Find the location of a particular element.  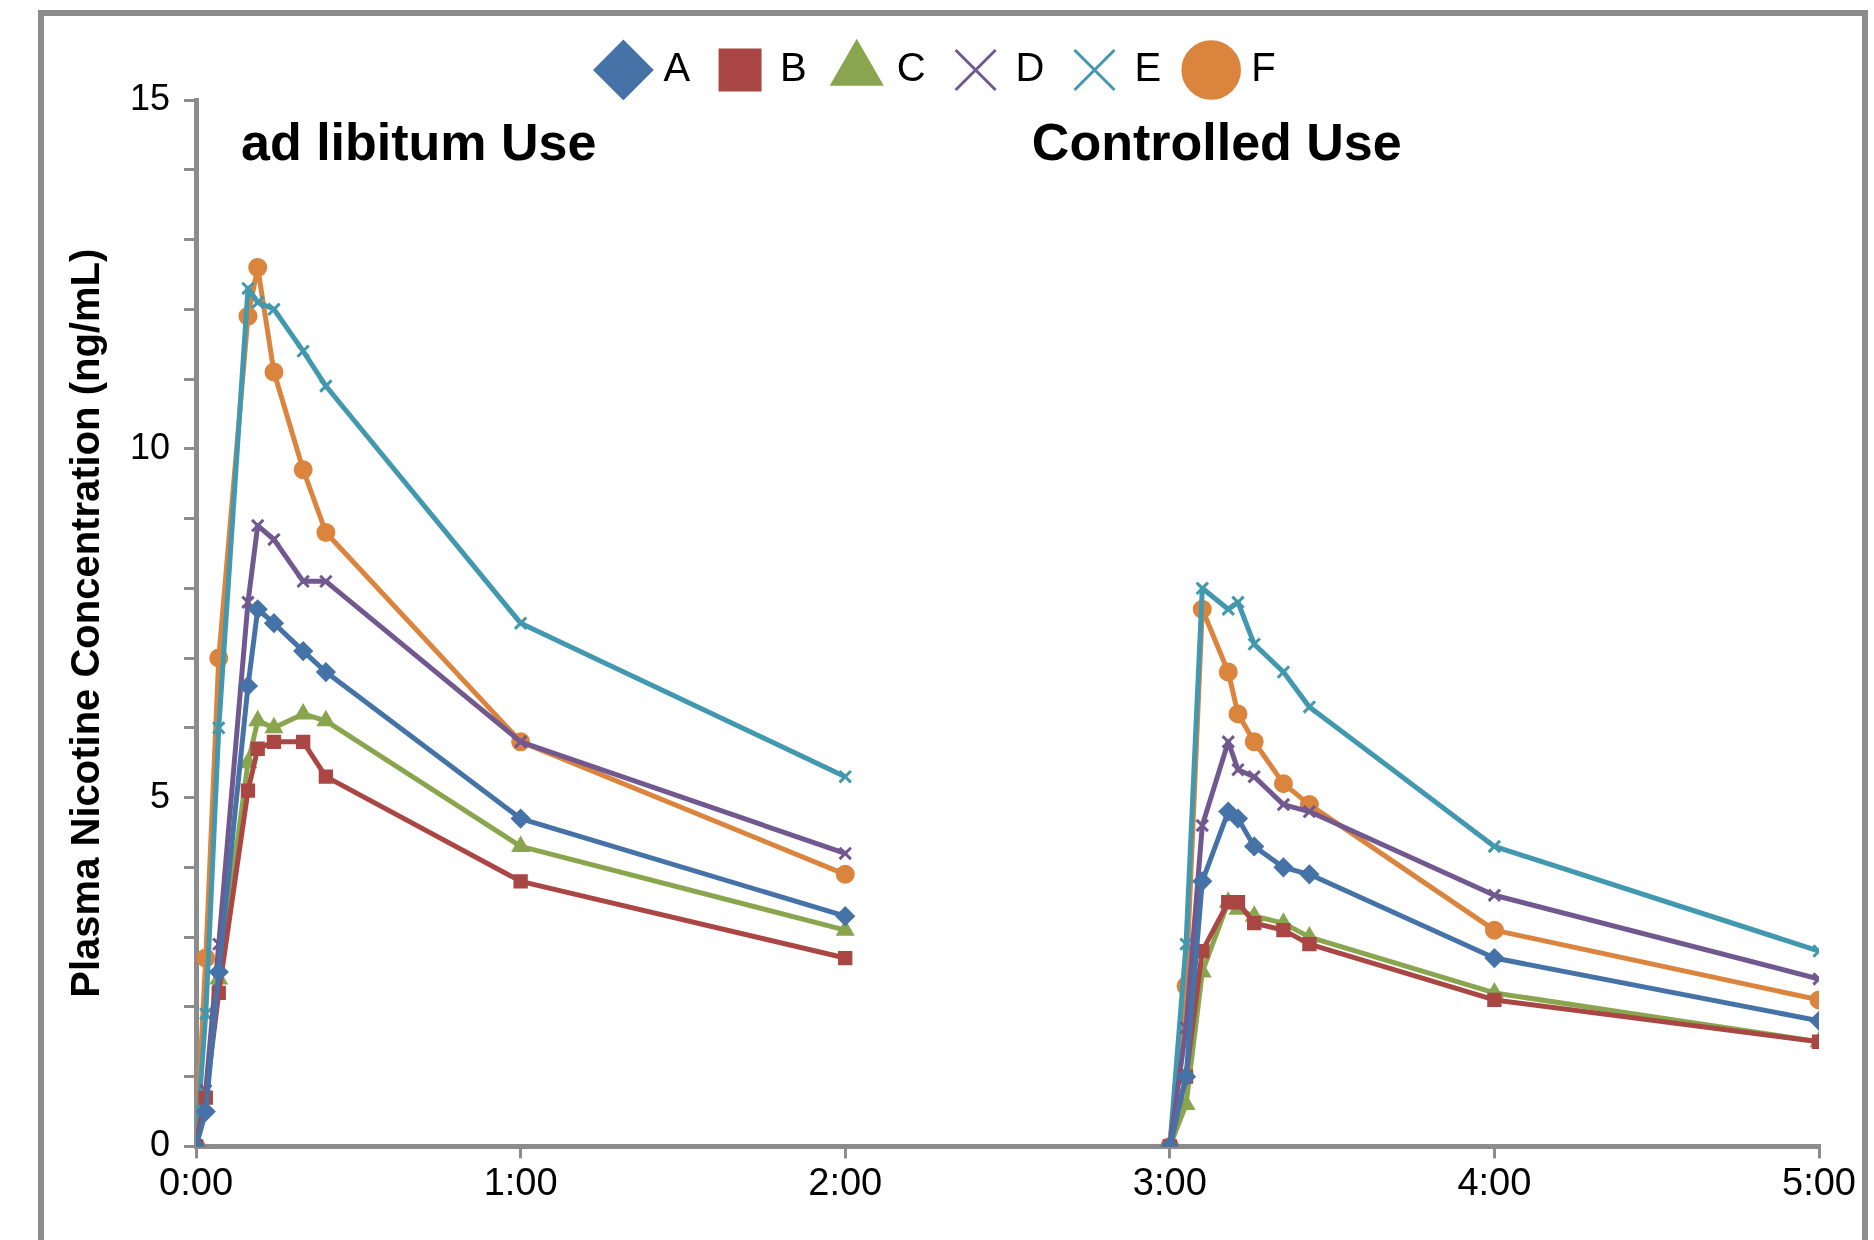

y-tick-label: 15 is located at coordinates (150, 97).